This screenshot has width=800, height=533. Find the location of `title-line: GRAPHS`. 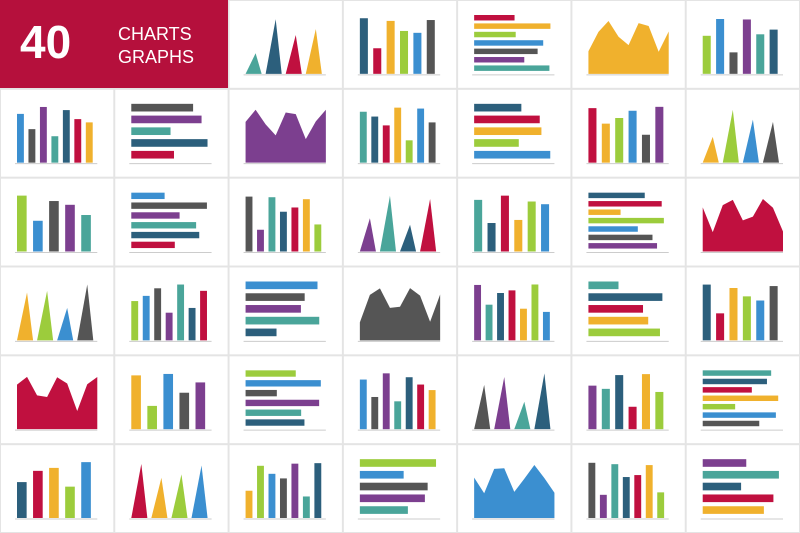

title-line: GRAPHS is located at coordinates (156, 57).